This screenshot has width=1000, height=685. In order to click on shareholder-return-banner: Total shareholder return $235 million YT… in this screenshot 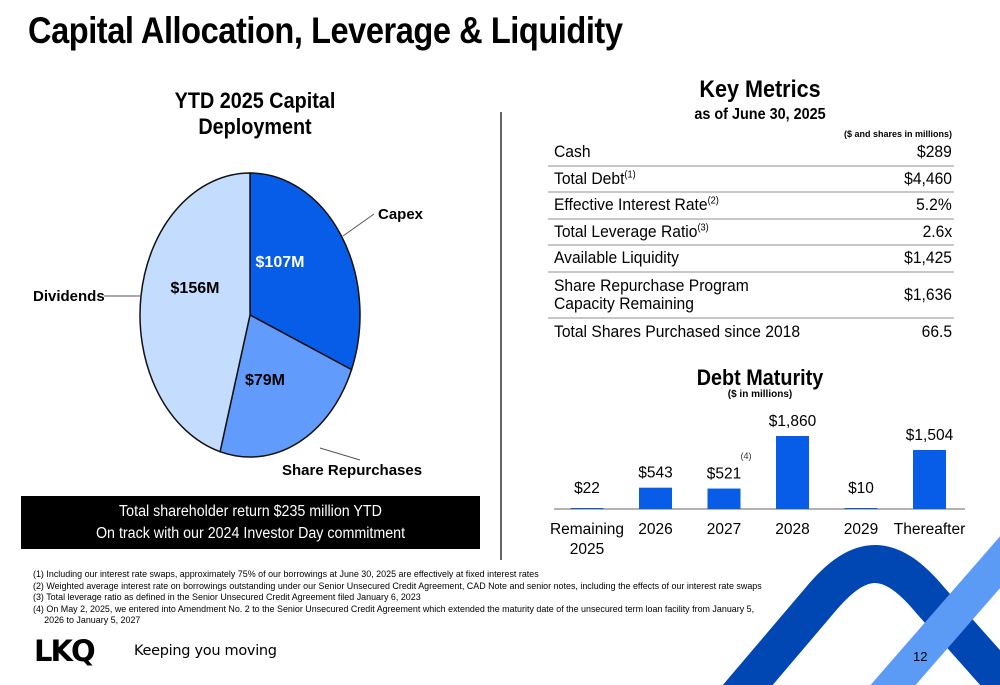, I will do `click(250, 522)`.